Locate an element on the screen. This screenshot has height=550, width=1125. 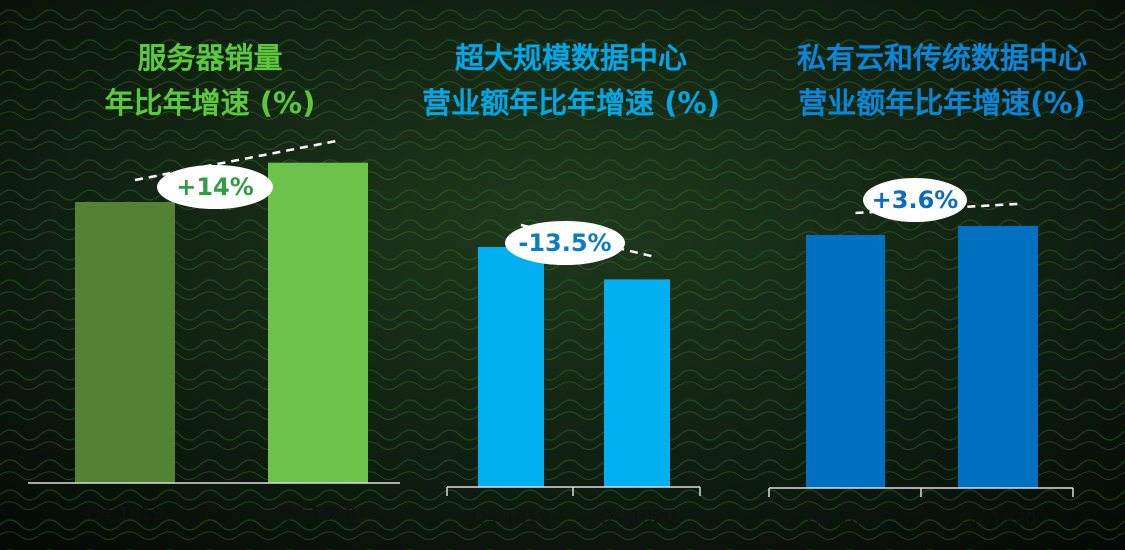
chart-title: 超大规模数据中心 is located at coordinates (571, 58).